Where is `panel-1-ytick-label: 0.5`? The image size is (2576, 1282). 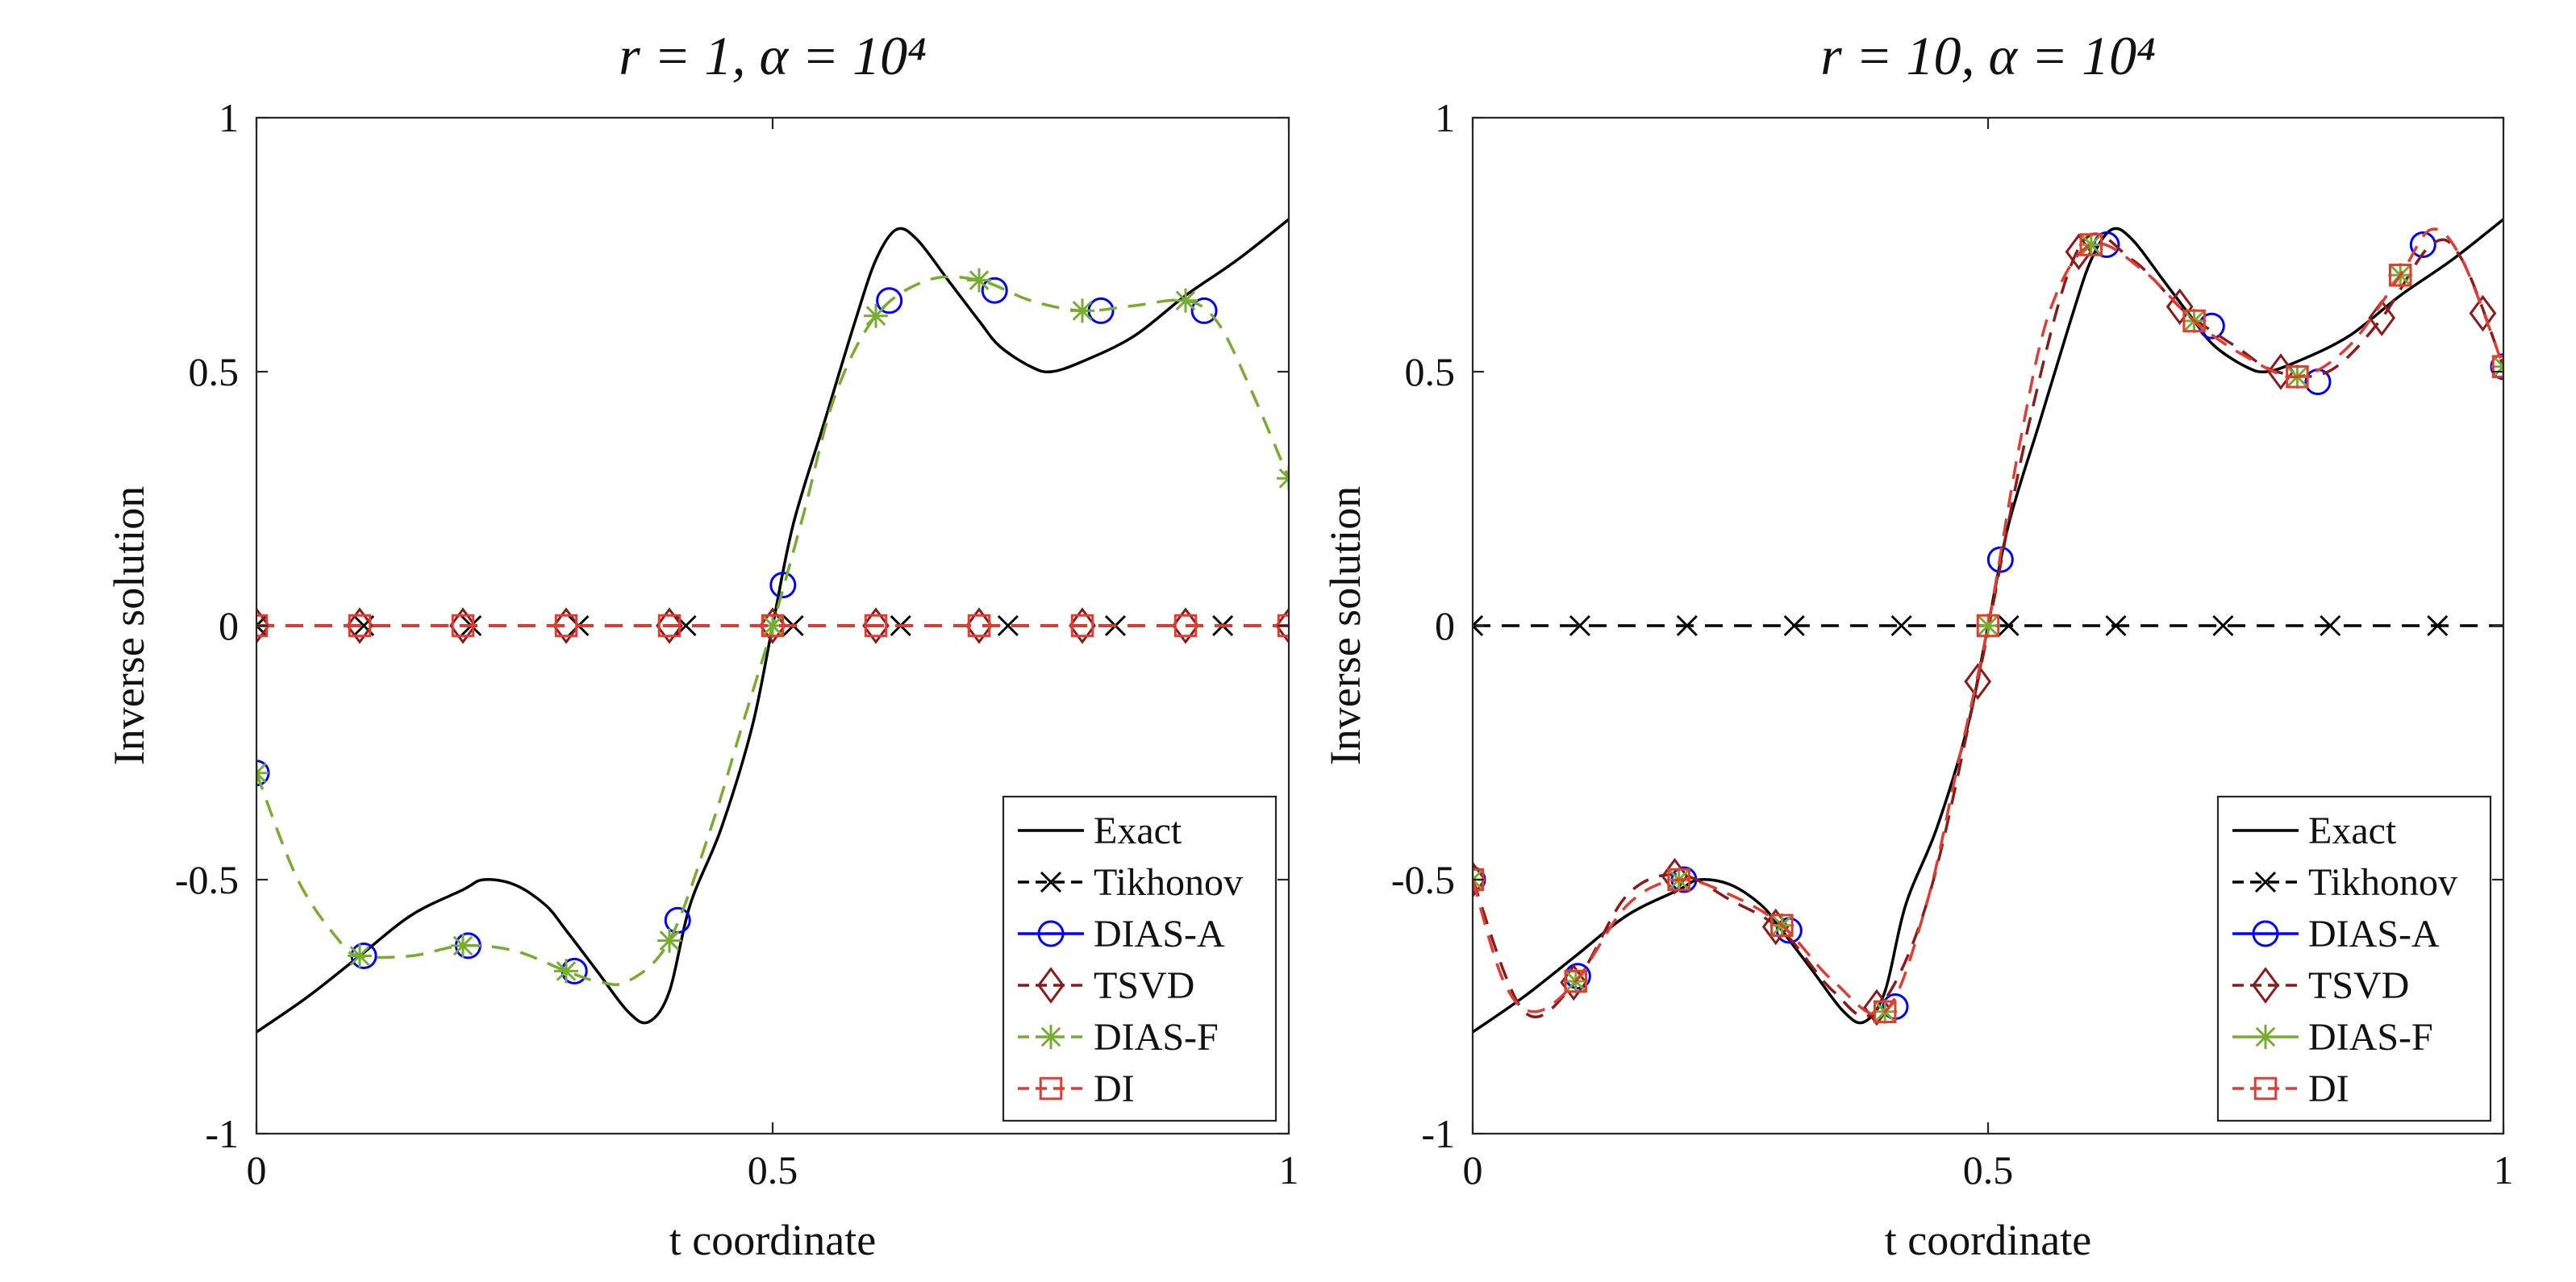 panel-1-ytick-label: 0.5 is located at coordinates (214, 371).